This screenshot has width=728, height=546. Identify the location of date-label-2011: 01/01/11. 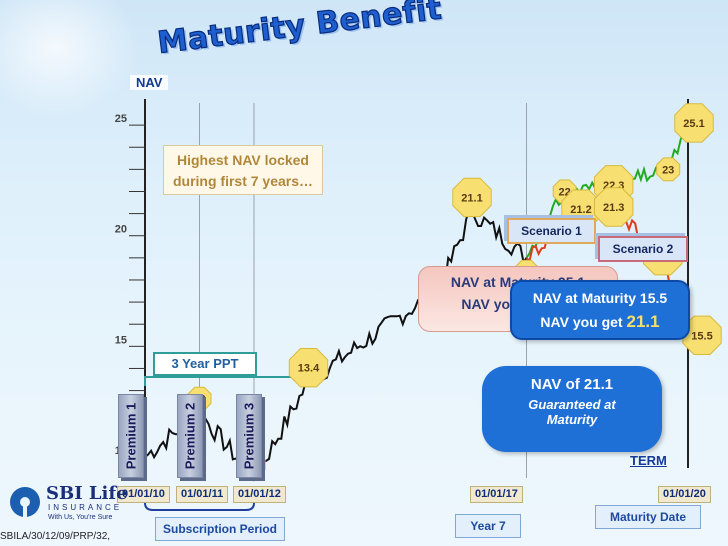
(202, 494).